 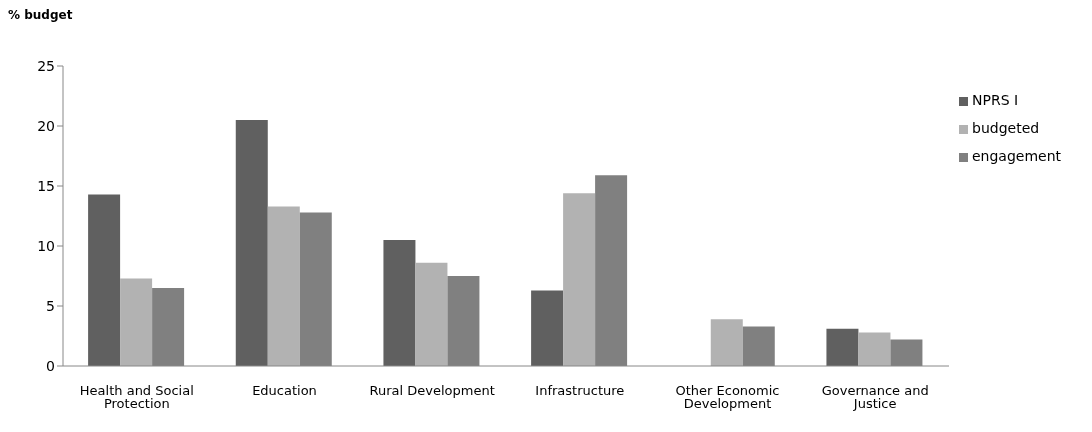 I want to click on y-tick-label: 15, so click(x=46, y=185).